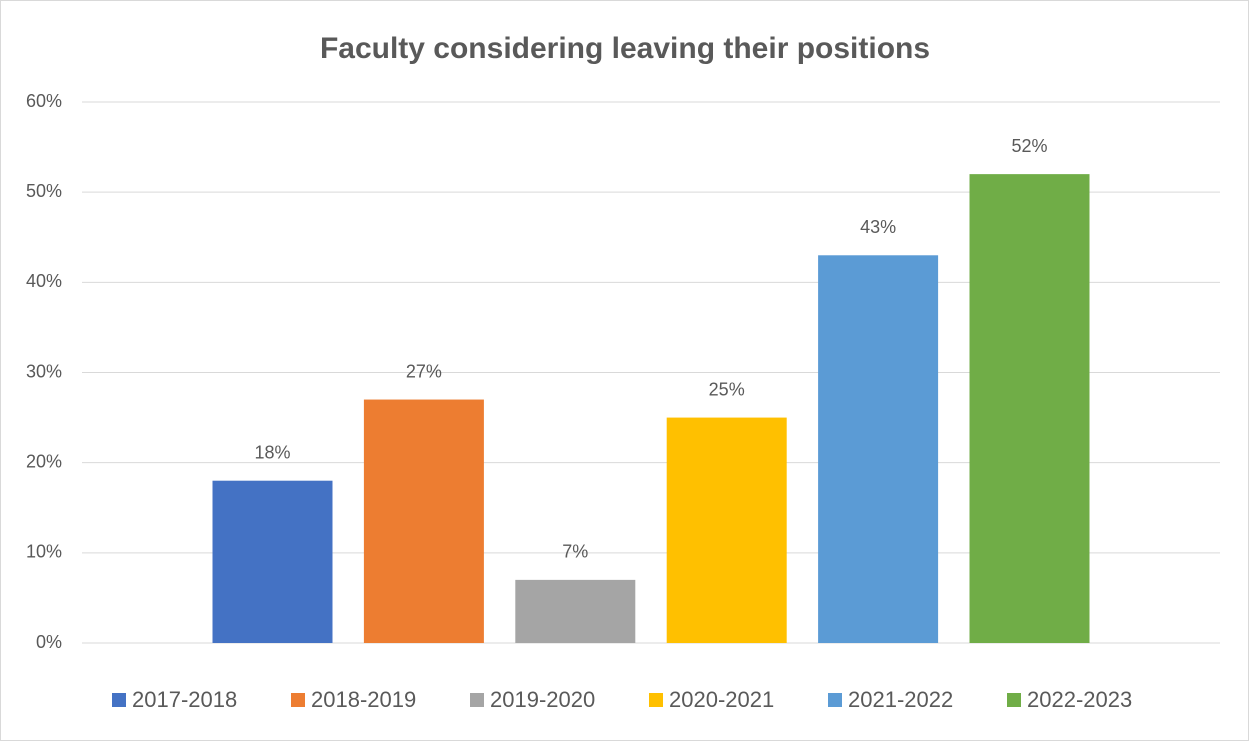 The image size is (1249, 741). What do you see at coordinates (1079, 699) in the screenshot?
I see `legend-label: 2022-2023` at bounding box center [1079, 699].